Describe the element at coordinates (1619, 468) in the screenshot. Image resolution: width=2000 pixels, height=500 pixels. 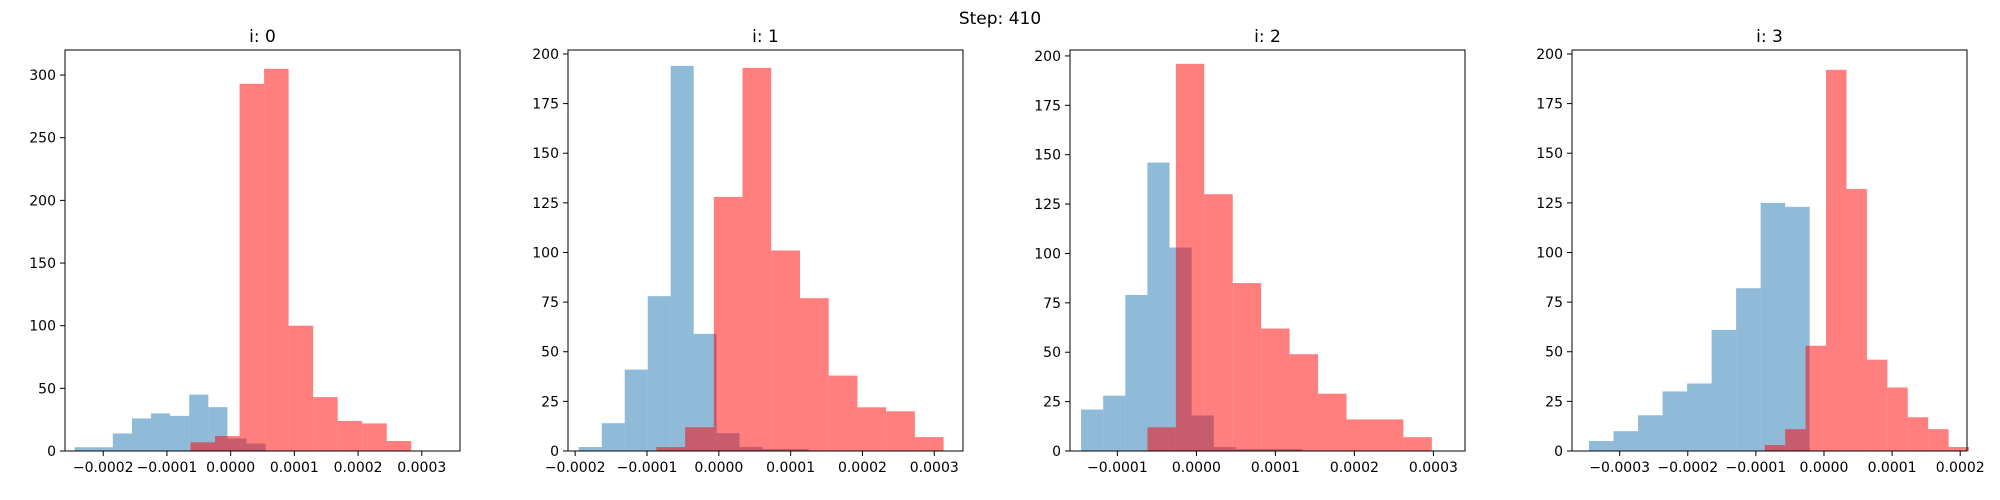
I see `x-tick-label: −0.0003` at that location.